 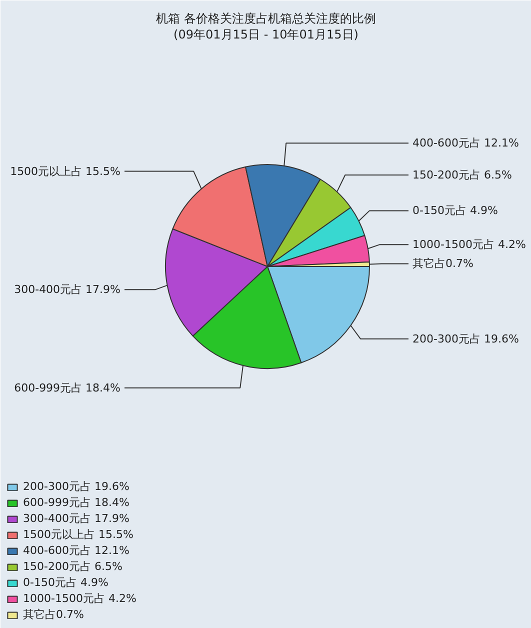 What do you see at coordinates (78, 534) in the screenshot?
I see `legend-label: 1500元以上占 15.5%` at bounding box center [78, 534].